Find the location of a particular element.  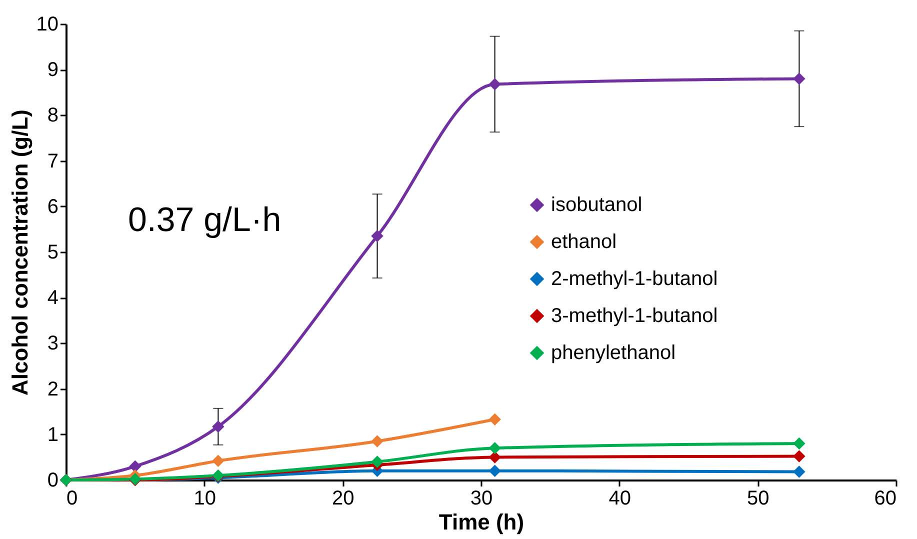

y-tick-label: 8 is located at coordinates (52, 115).